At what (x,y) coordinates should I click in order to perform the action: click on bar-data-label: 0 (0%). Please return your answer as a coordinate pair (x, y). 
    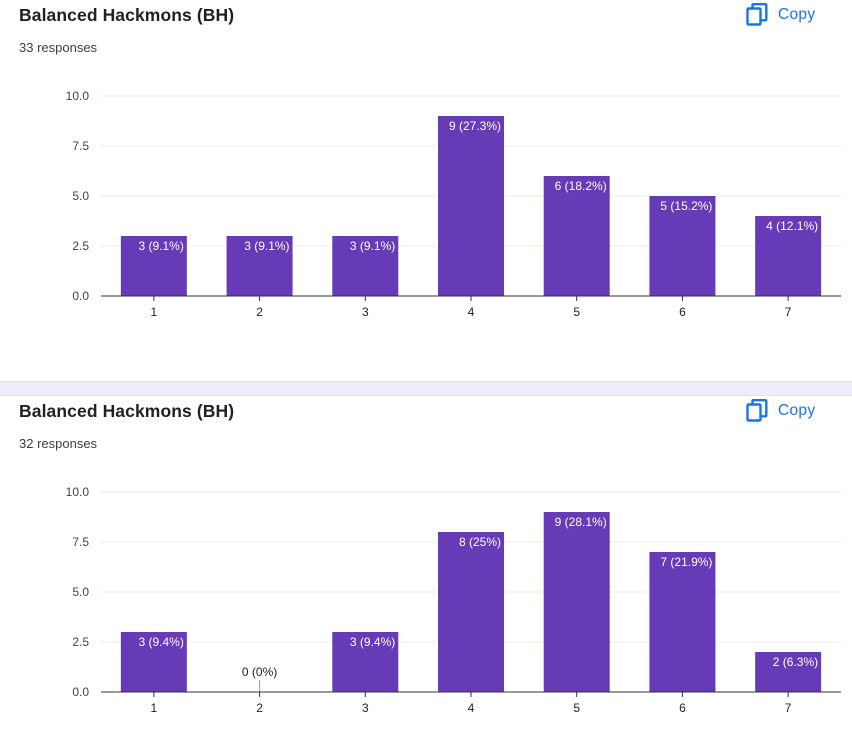
    Looking at the image, I should click on (259, 672).